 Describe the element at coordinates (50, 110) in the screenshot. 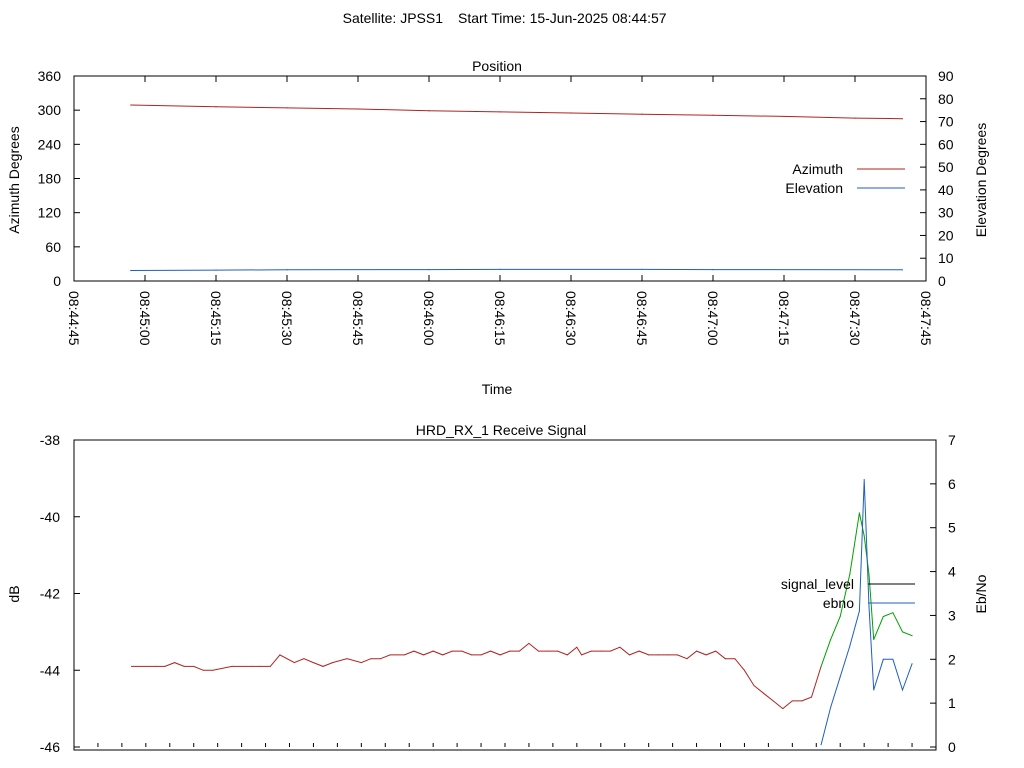

I see `azimuth-tick-label: 300` at that location.